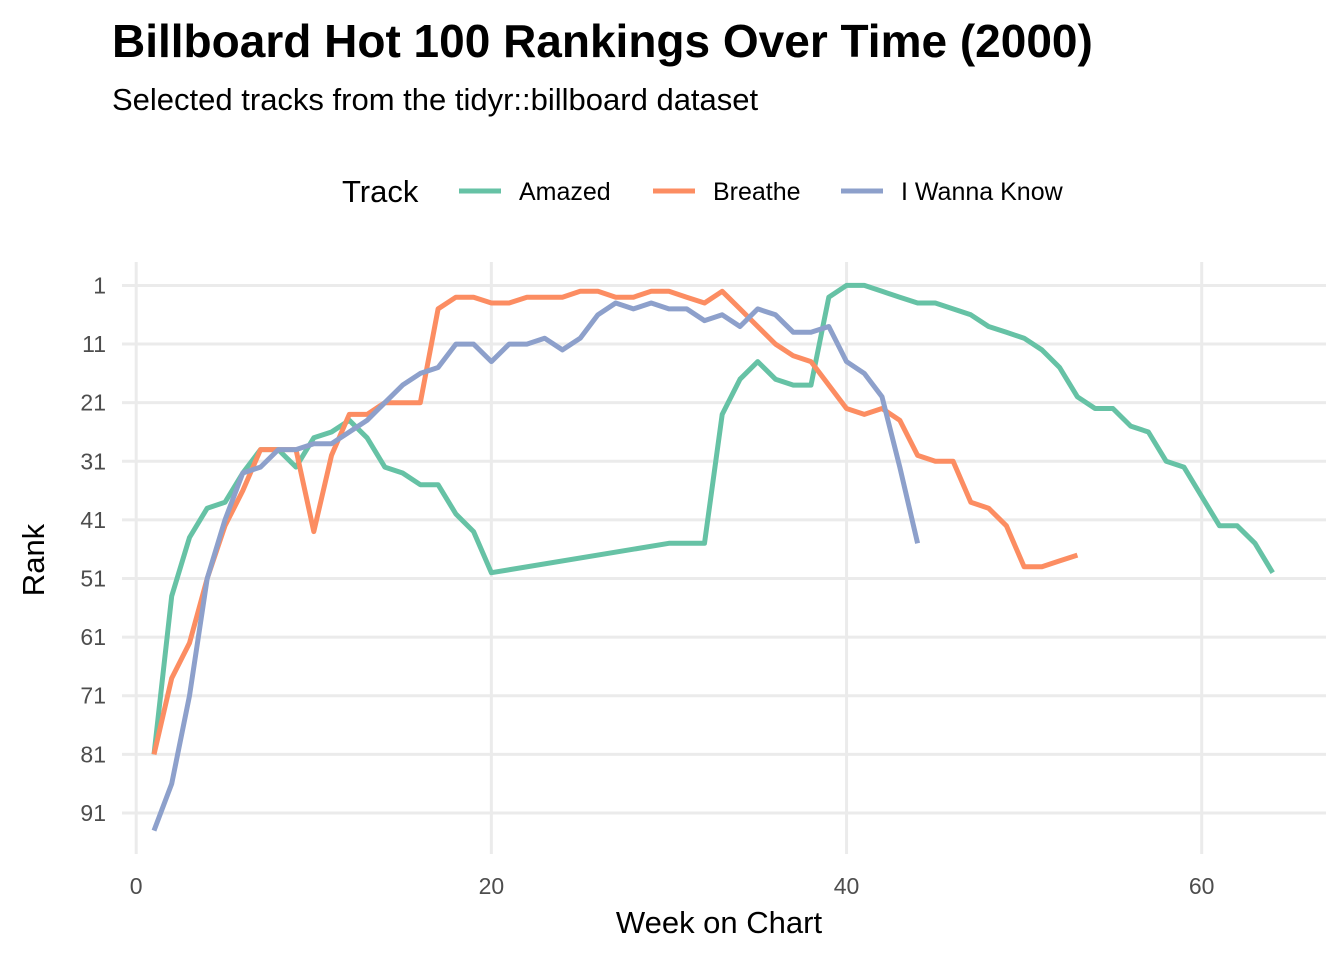 The image size is (1344, 960). Describe the element at coordinates (380, 191) in the screenshot. I see `legend-title: Track` at that location.